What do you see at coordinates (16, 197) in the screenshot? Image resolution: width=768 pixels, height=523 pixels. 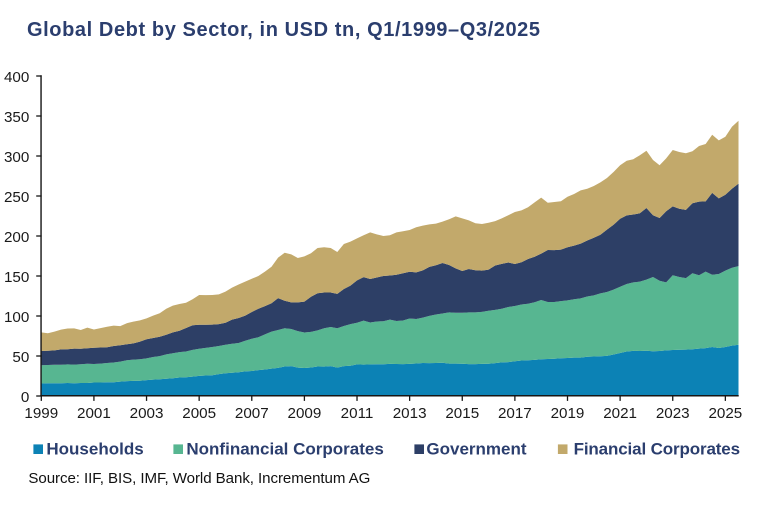 I see `svg-text: 250` at bounding box center [16, 197].